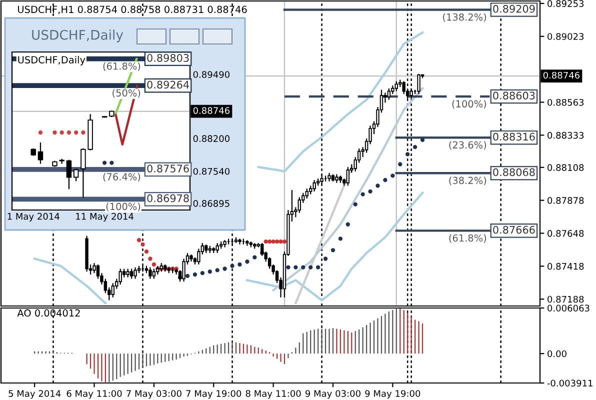  Describe the element at coordinates (34, 394) in the screenshot. I see `x-tick-label: 5 May 2014` at that location.